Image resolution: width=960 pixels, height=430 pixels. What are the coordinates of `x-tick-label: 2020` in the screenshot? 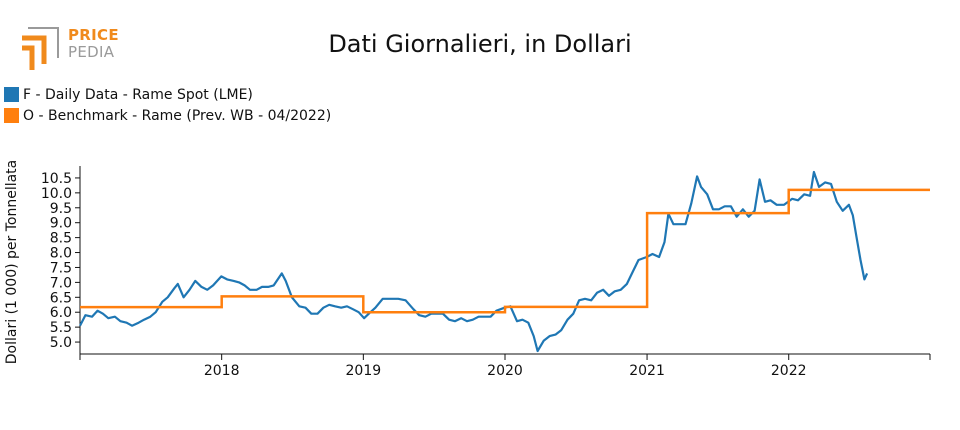 It's located at (505, 371).